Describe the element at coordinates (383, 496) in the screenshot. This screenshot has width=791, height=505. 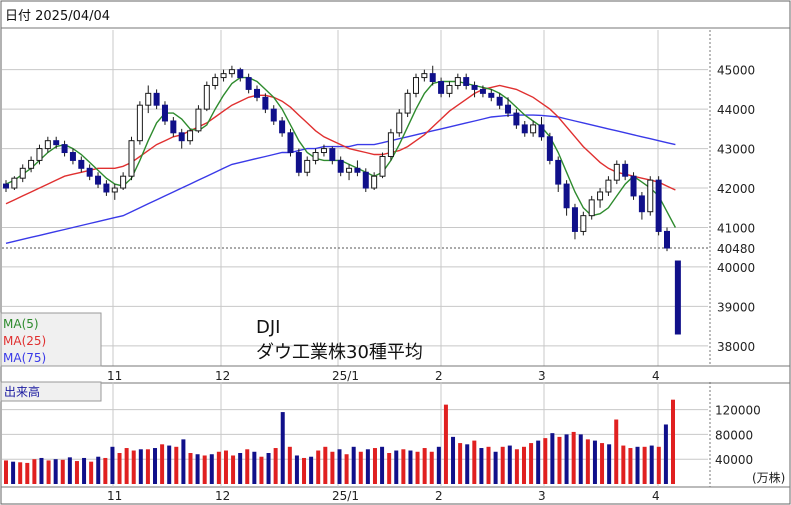
I see `volume-x-axis: 11 12 25/1 2 3 4` at that location.